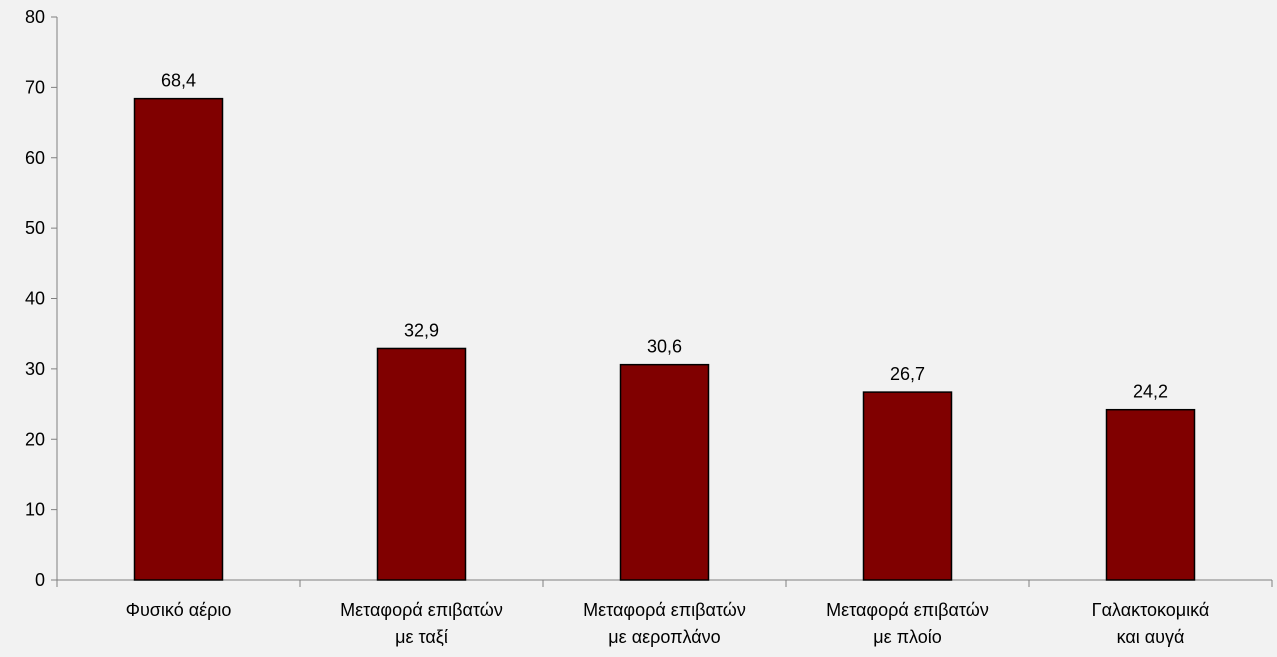 This screenshot has width=1277, height=657. Describe the element at coordinates (35, 228) in the screenshot. I see `y-tick-label: 50` at that location.